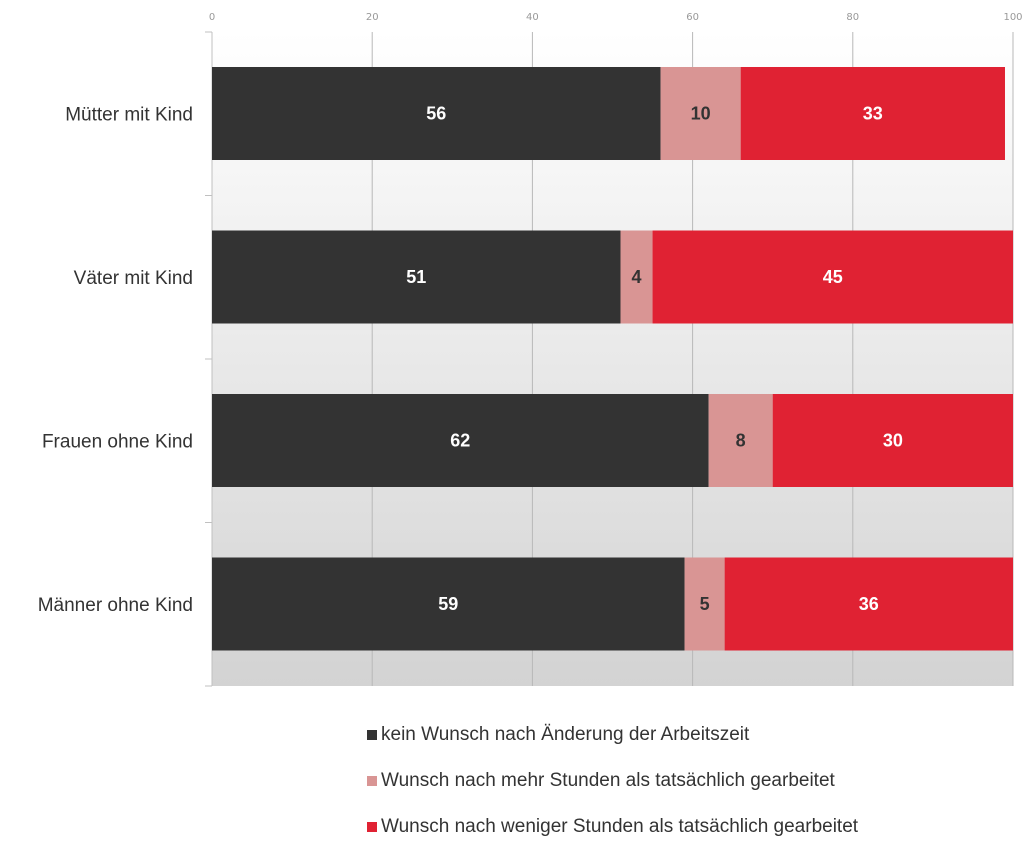 Image resolution: width=1026 pixels, height=850 pixels. I want to click on data-label-2-series-0: 62, so click(460, 441).